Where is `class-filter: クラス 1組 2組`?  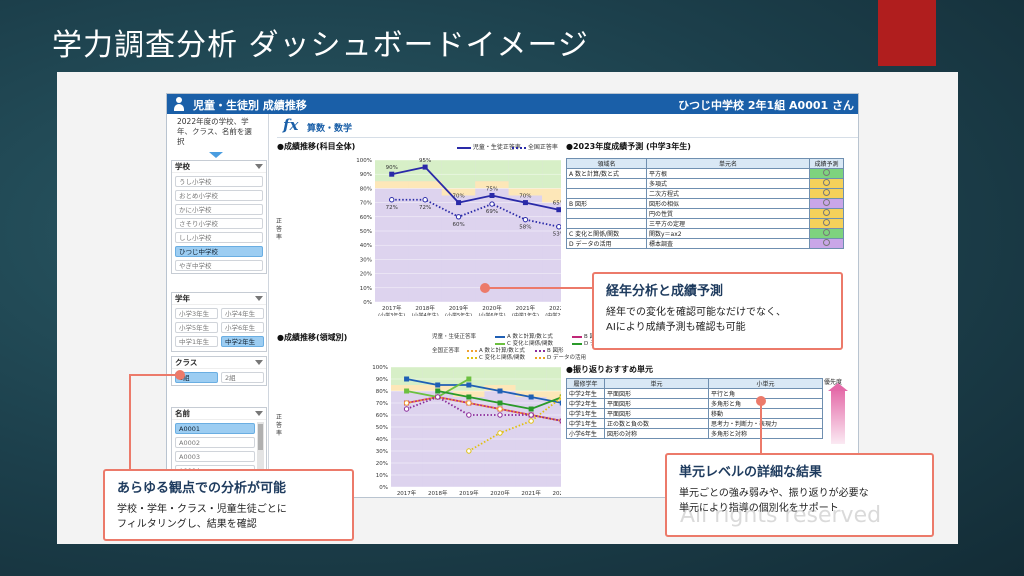
class-filter: クラス 1組 2組 is located at coordinates (219, 371).